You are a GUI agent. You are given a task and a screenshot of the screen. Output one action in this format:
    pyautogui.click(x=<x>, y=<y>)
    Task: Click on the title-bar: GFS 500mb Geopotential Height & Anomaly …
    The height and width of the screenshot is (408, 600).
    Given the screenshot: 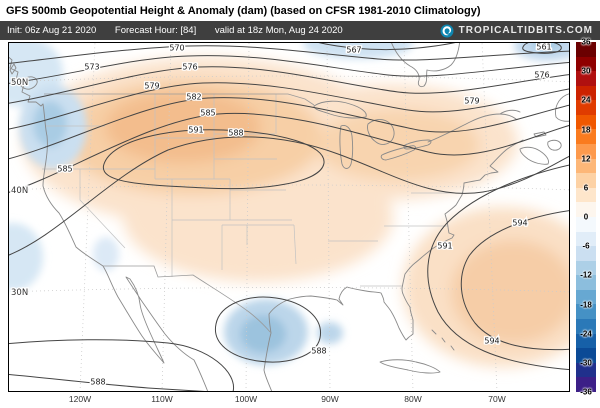 What is the action you would take?
    pyautogui.click(x=300, y=10)
    